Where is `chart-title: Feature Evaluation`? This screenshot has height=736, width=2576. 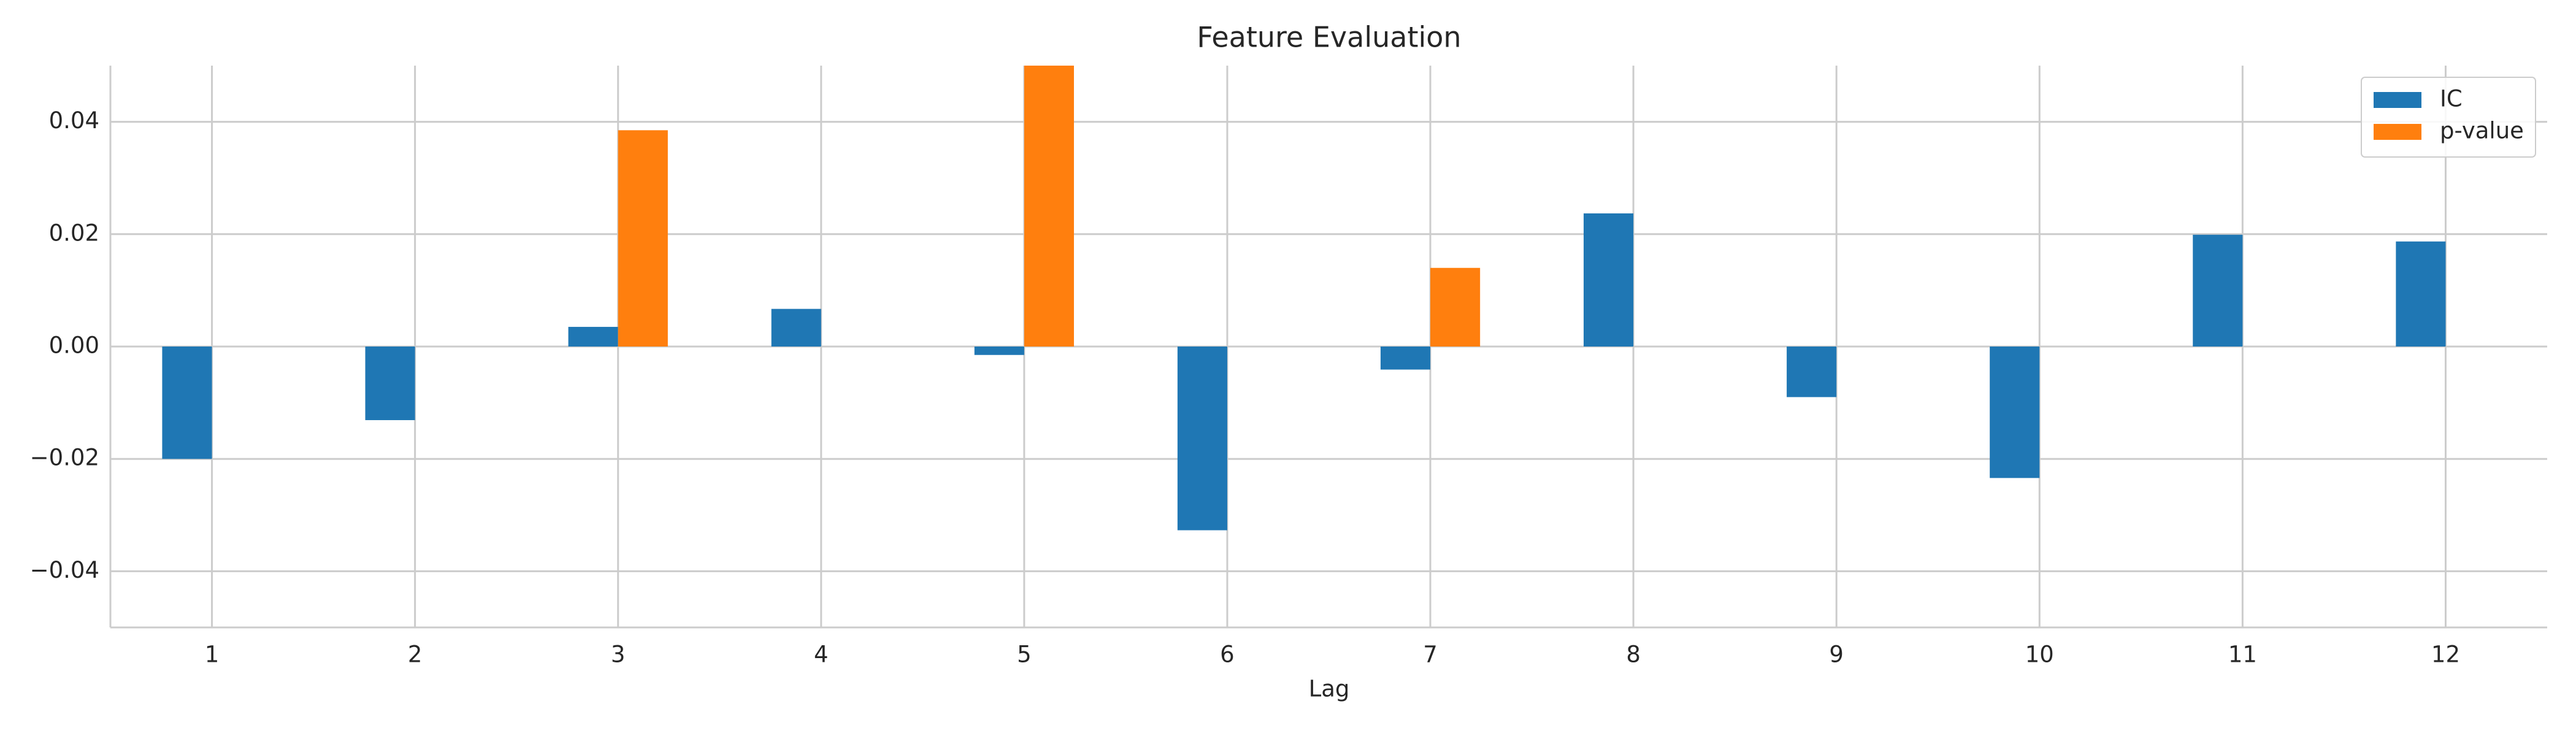 chart-title: Feature Evaluation is located at coordinates (1329, 37).